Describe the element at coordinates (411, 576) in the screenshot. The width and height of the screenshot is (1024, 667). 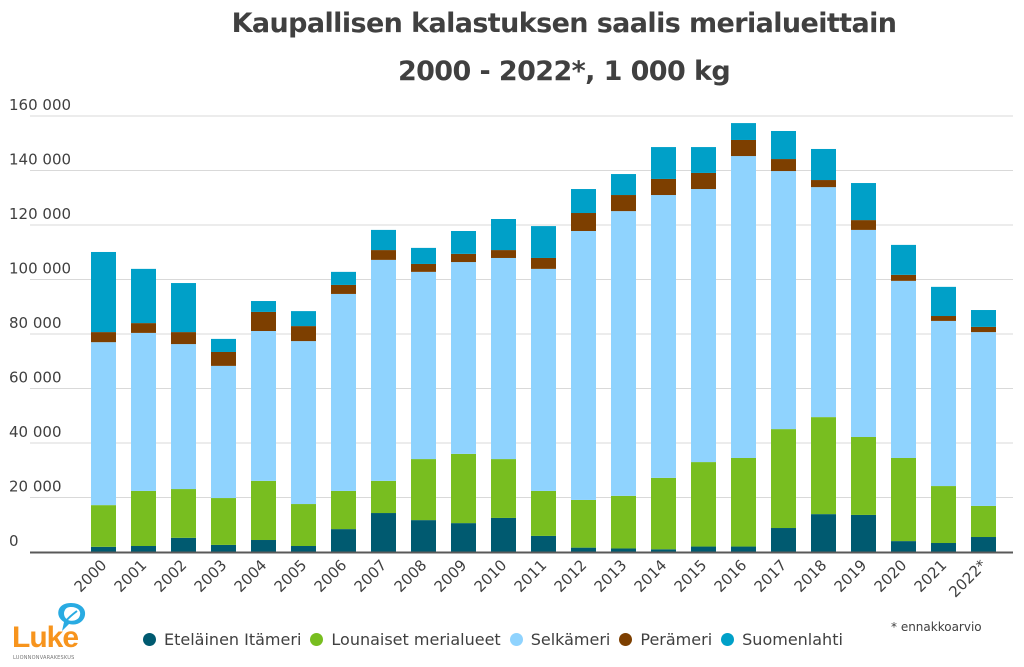
I see `x-tick-label: 2008` at that location.